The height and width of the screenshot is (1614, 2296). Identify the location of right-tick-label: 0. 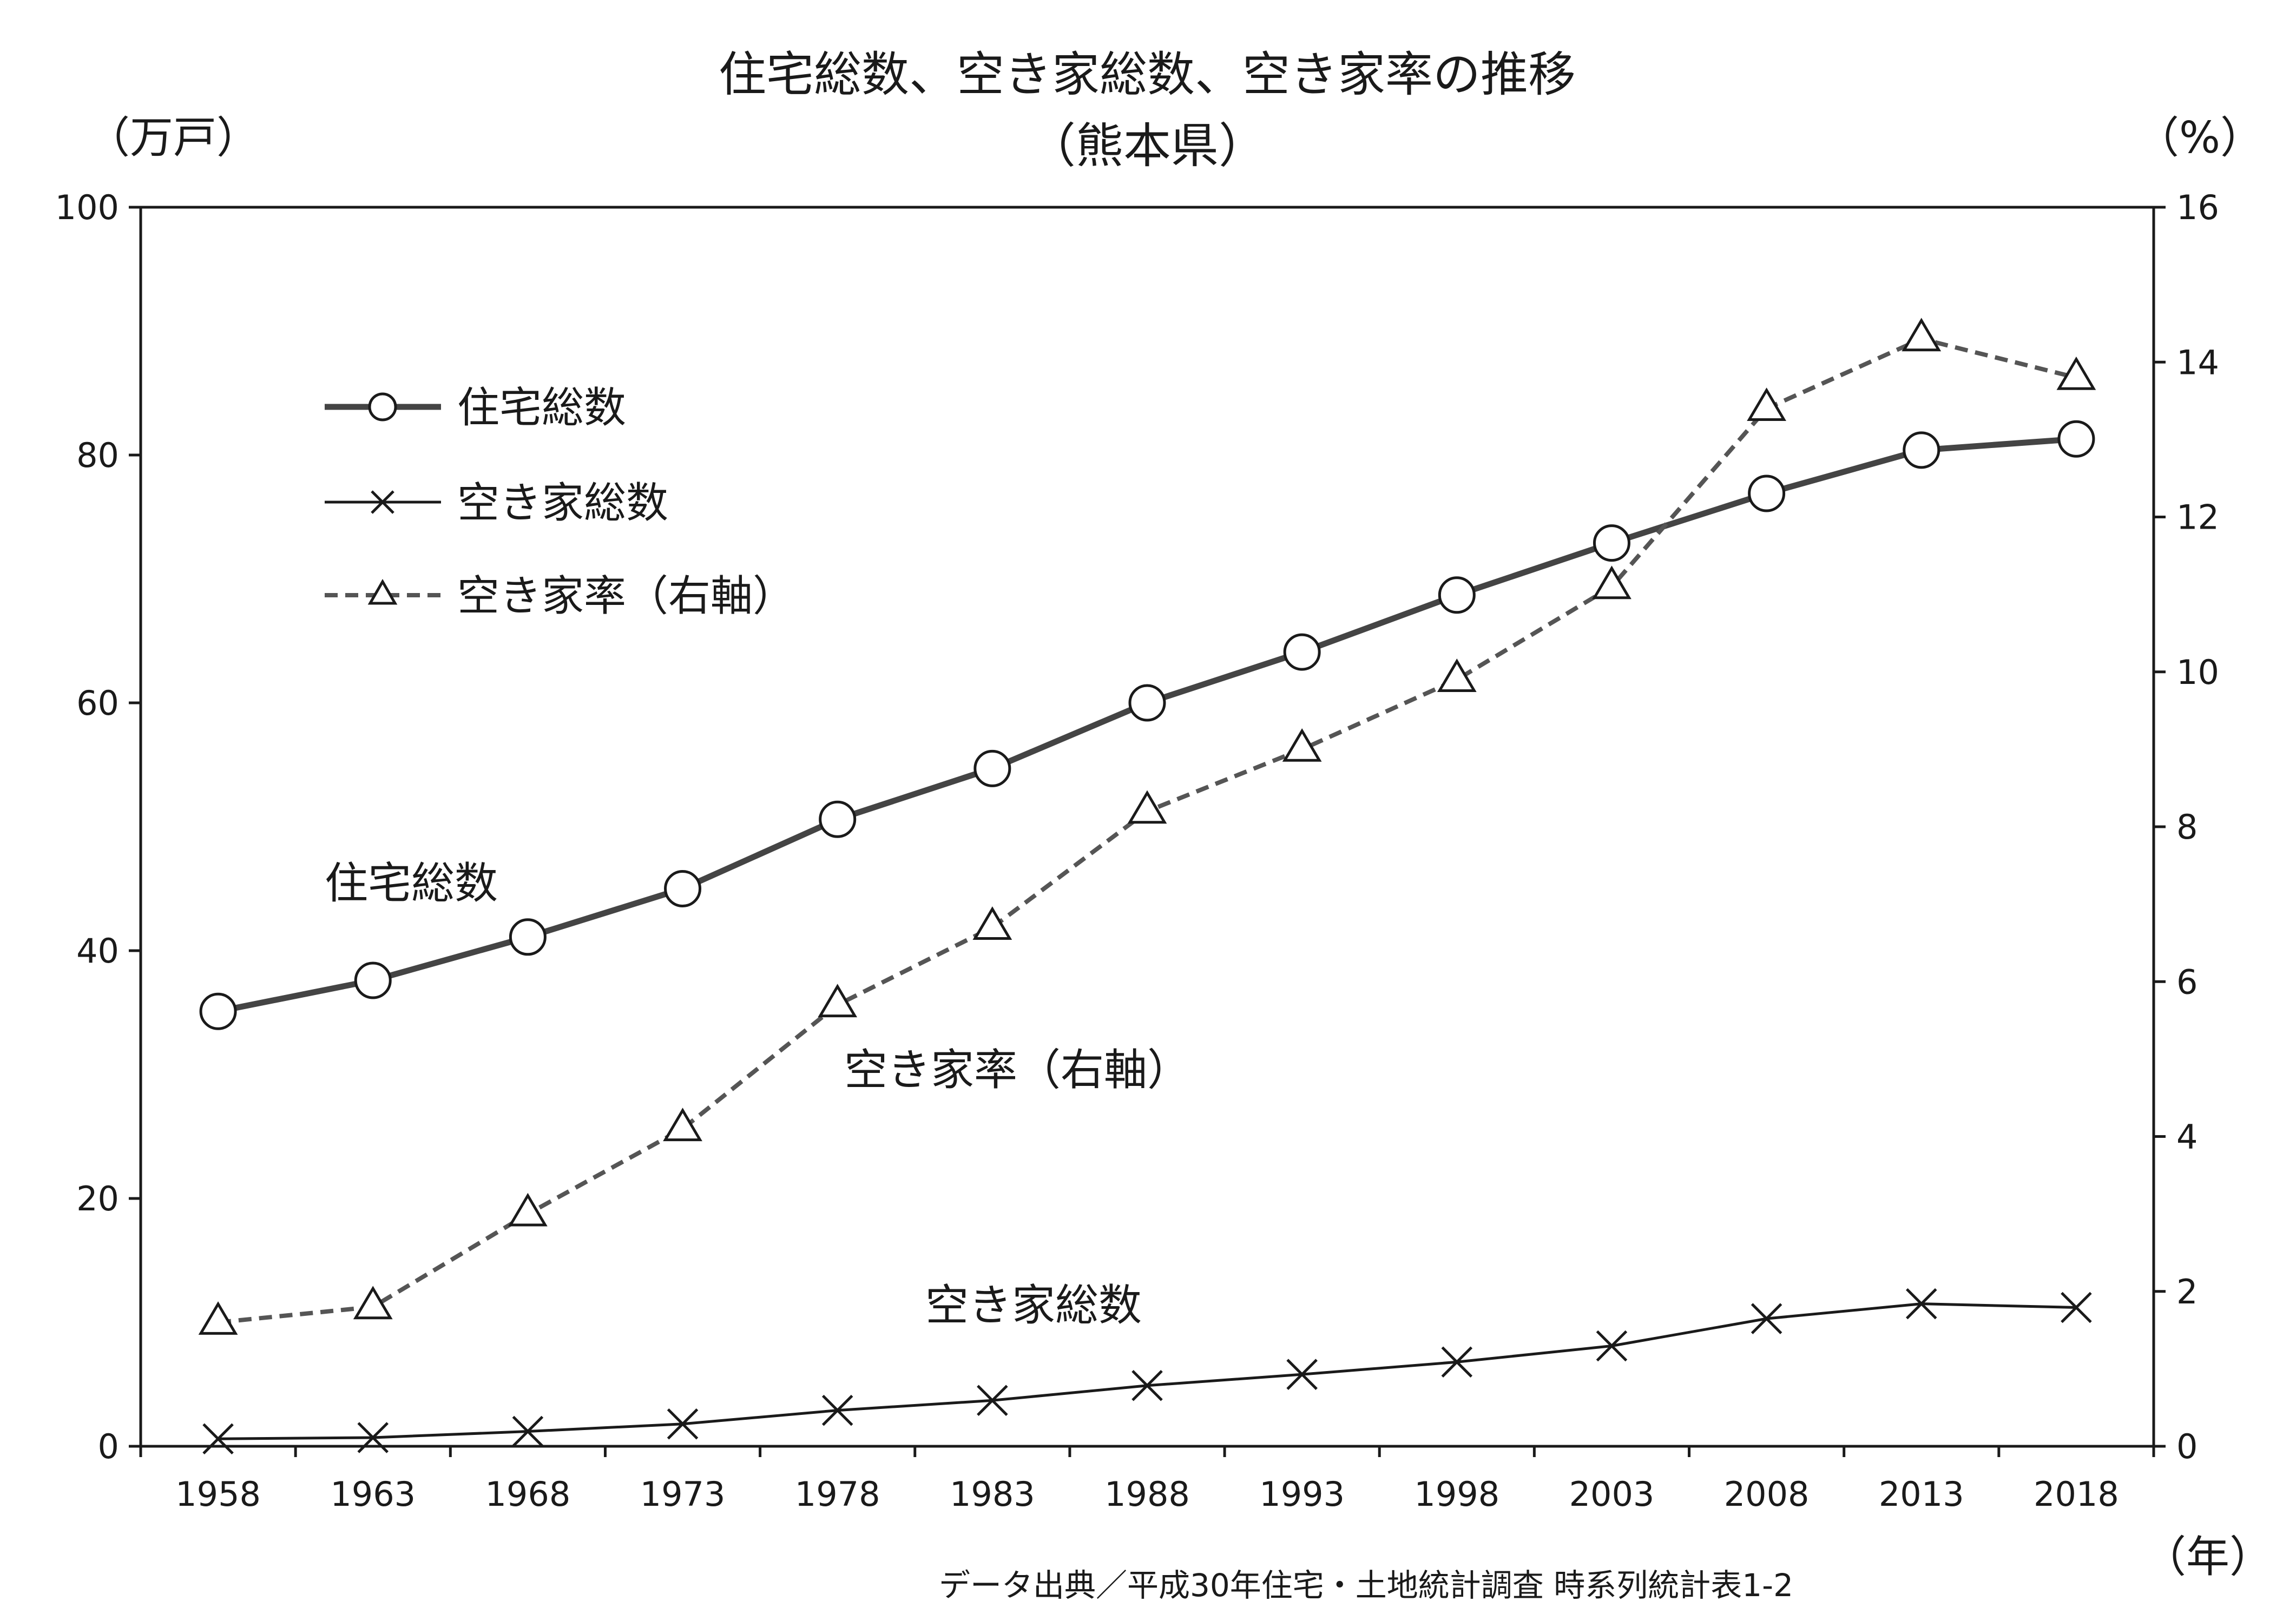
(2187, 1446).